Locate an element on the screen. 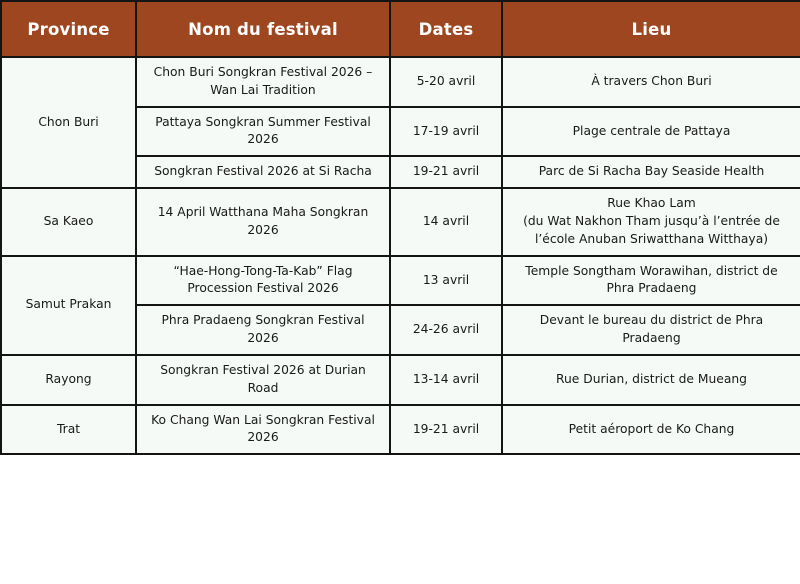  table-header-row: Province Nom du festival Dates Lieu is located at coordinates (400, 29).